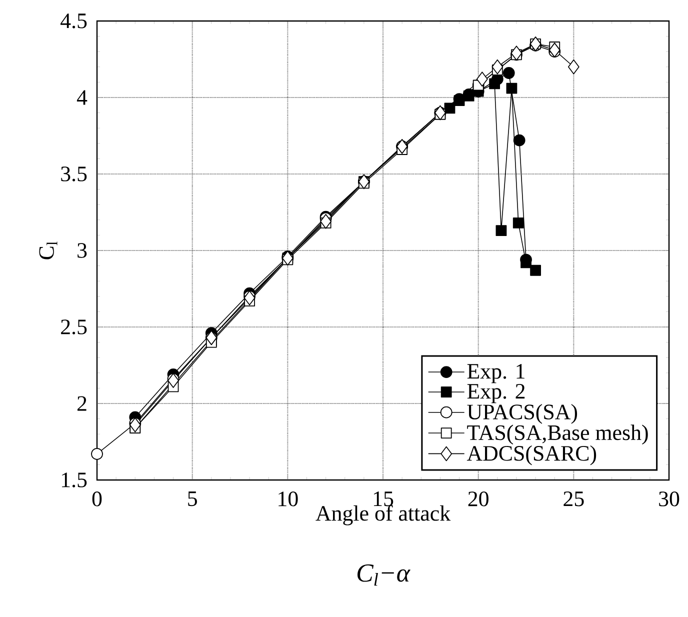 Image resolution: width=688 pixels, height=617 pixels. I want to click on x-tick-label: 30, so click(669, 499).